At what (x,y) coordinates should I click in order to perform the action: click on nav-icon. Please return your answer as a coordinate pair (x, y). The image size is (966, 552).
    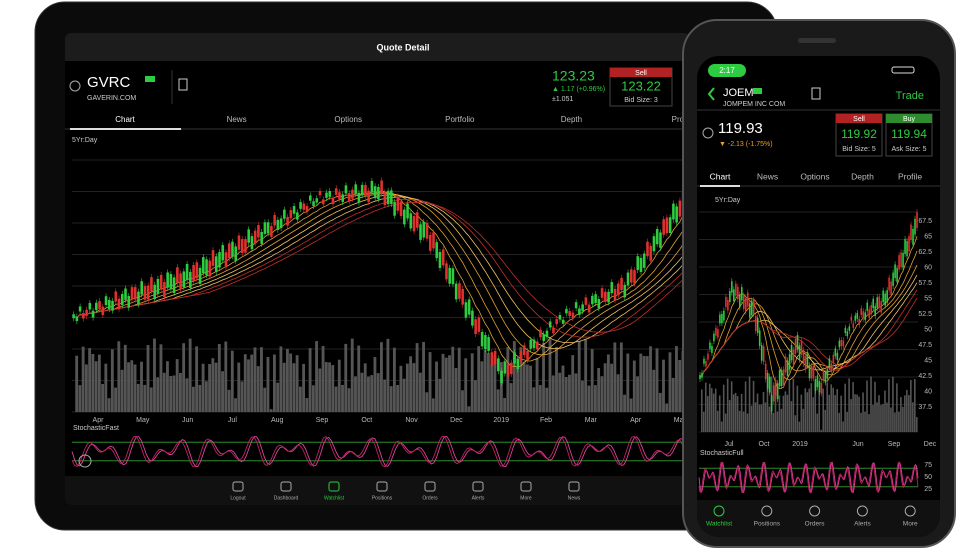
    Looking at the image, I should click on (862, 511).